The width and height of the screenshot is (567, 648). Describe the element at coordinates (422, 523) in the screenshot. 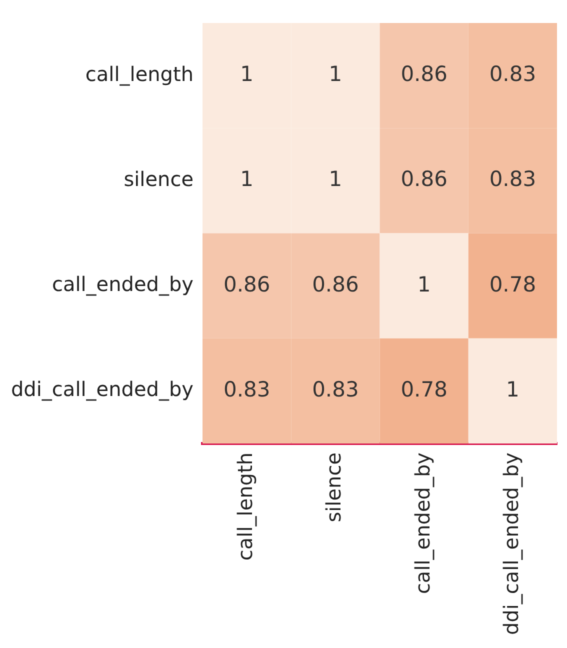

I see `x-tick-label: call_ended_by` at that location.